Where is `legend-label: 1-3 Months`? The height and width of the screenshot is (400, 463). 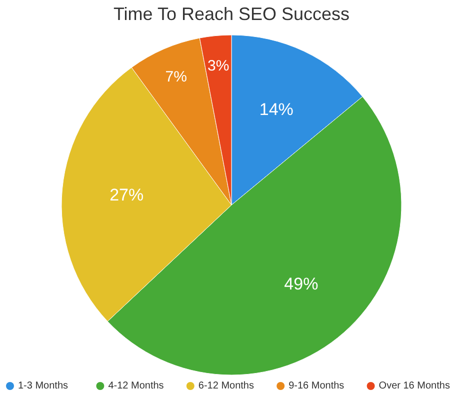 legend-label: 1-3 Months is located at coordinates (43, 386).